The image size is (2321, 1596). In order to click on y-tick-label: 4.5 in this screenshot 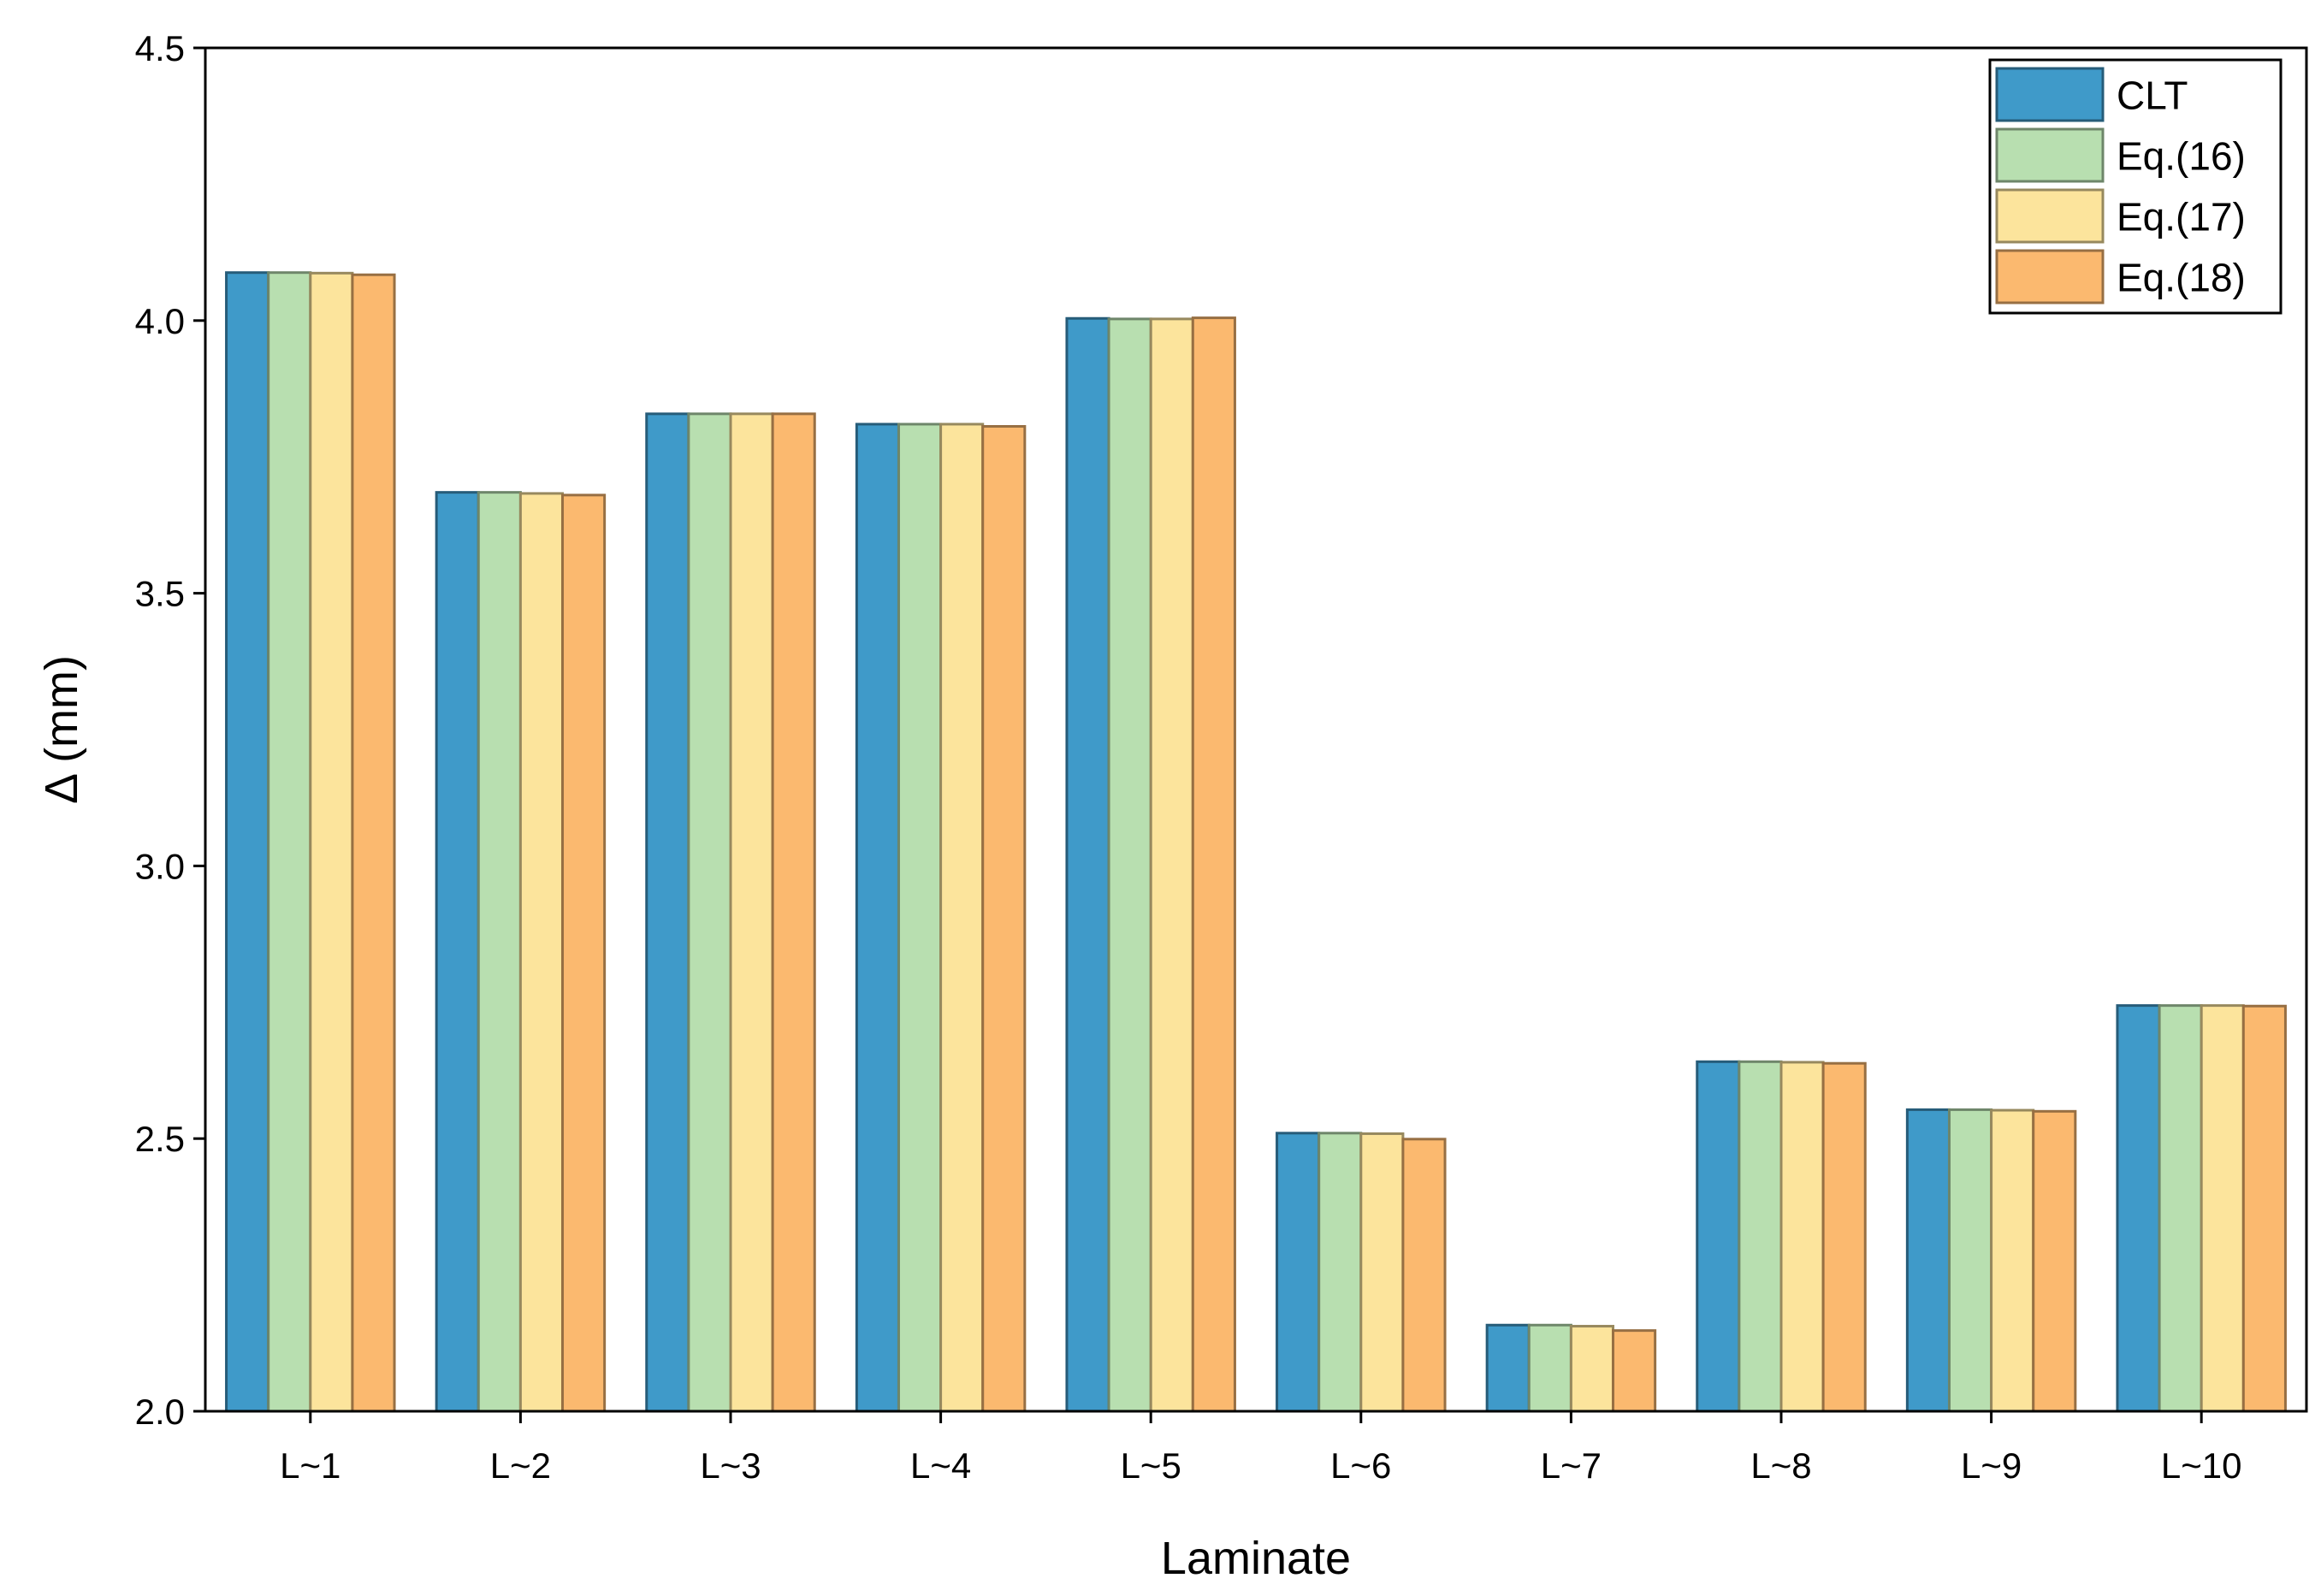, I will do `click(160, 48)`.